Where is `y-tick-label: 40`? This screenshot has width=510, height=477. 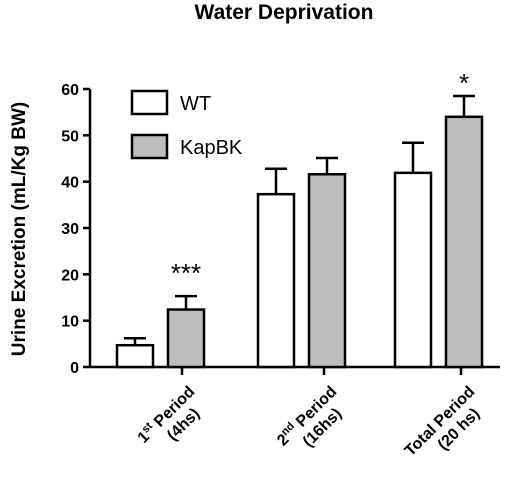
y-tick-label: 40 is located at coordinates (70, 183).